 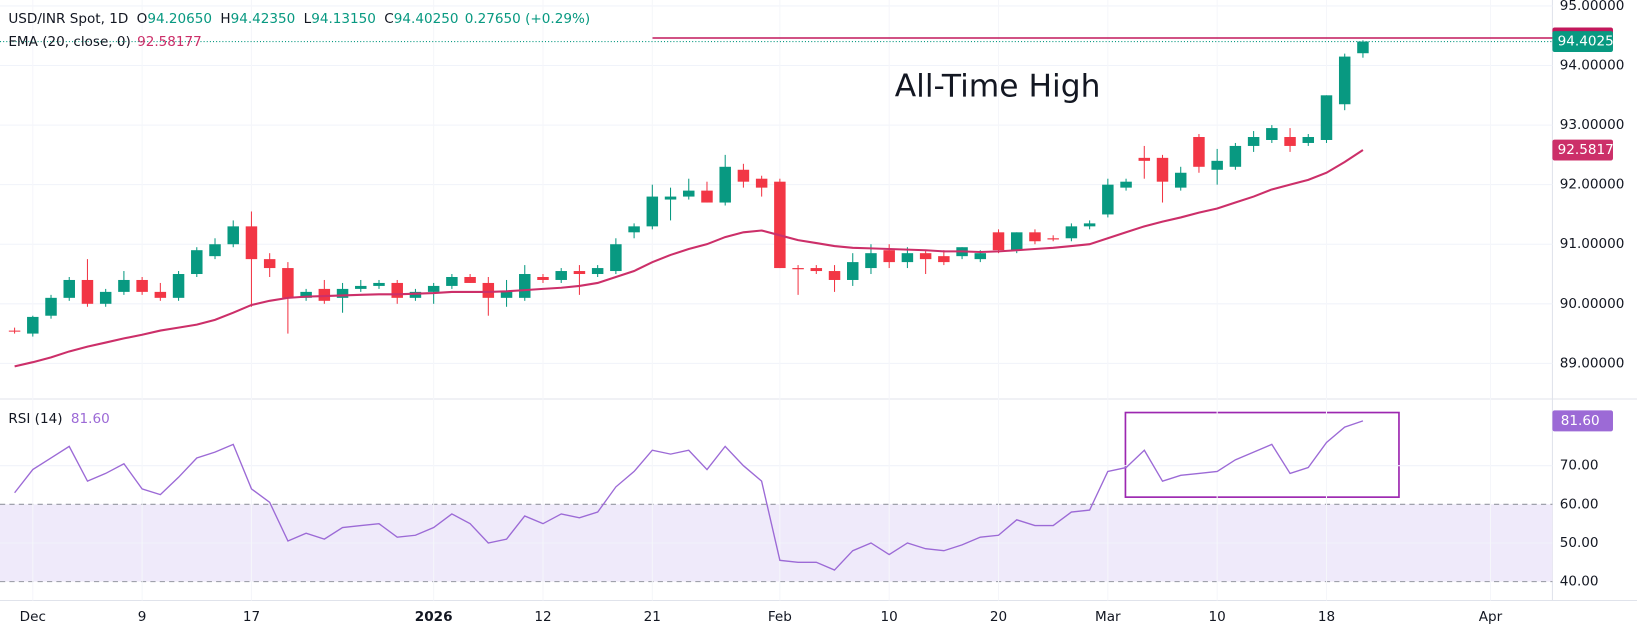 I want to click on y-tick-label: 93.00000, so click(x=1592, y=125).